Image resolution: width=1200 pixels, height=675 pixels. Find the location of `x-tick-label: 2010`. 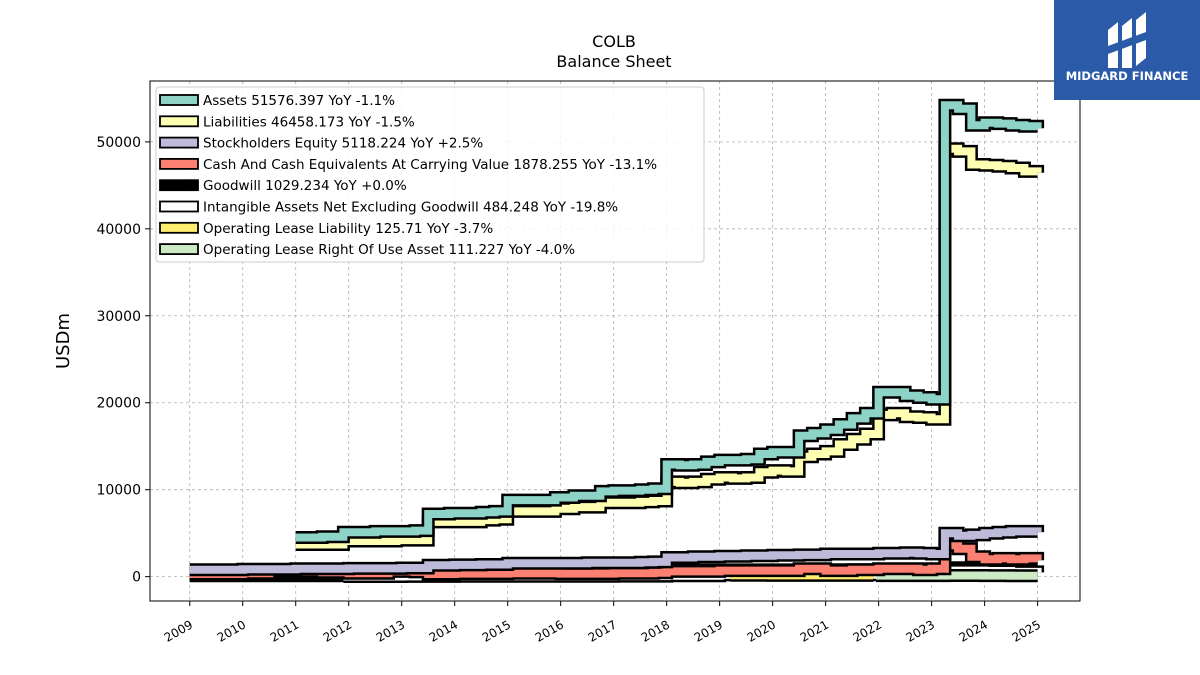

x-tick-label: 2010 is located at coordinates (231, 630).